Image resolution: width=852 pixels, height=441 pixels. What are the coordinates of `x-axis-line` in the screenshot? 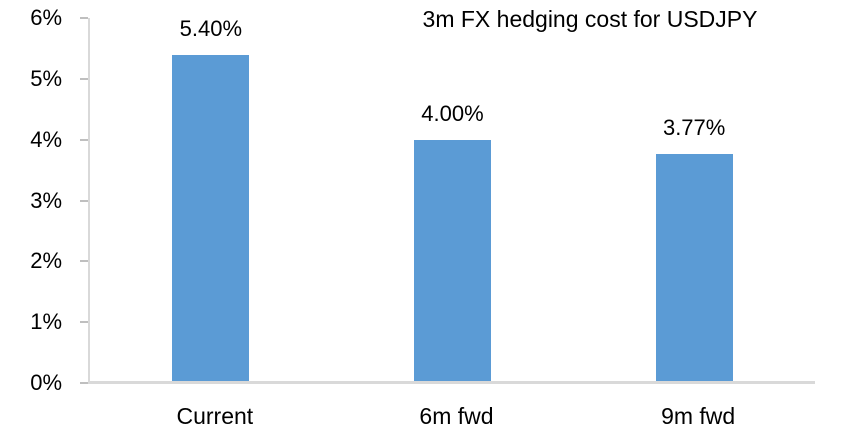 It's located at (451, 382).